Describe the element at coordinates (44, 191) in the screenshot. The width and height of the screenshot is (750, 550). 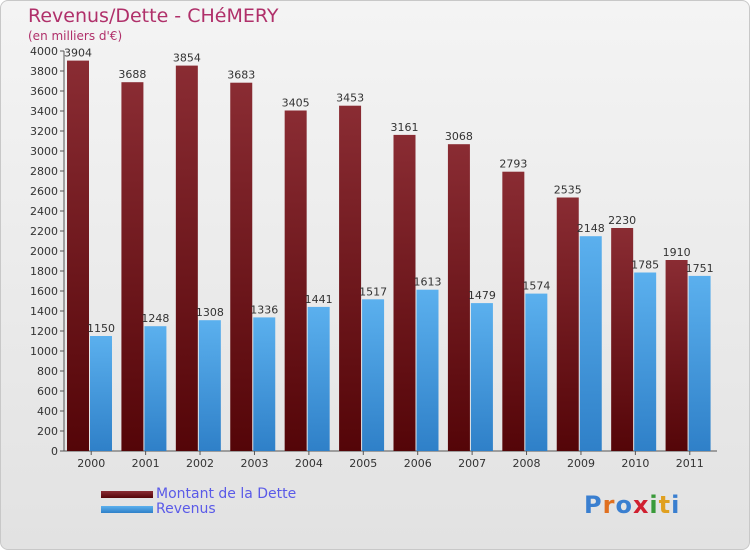
I see `y-tick-label: 2600` at that location.